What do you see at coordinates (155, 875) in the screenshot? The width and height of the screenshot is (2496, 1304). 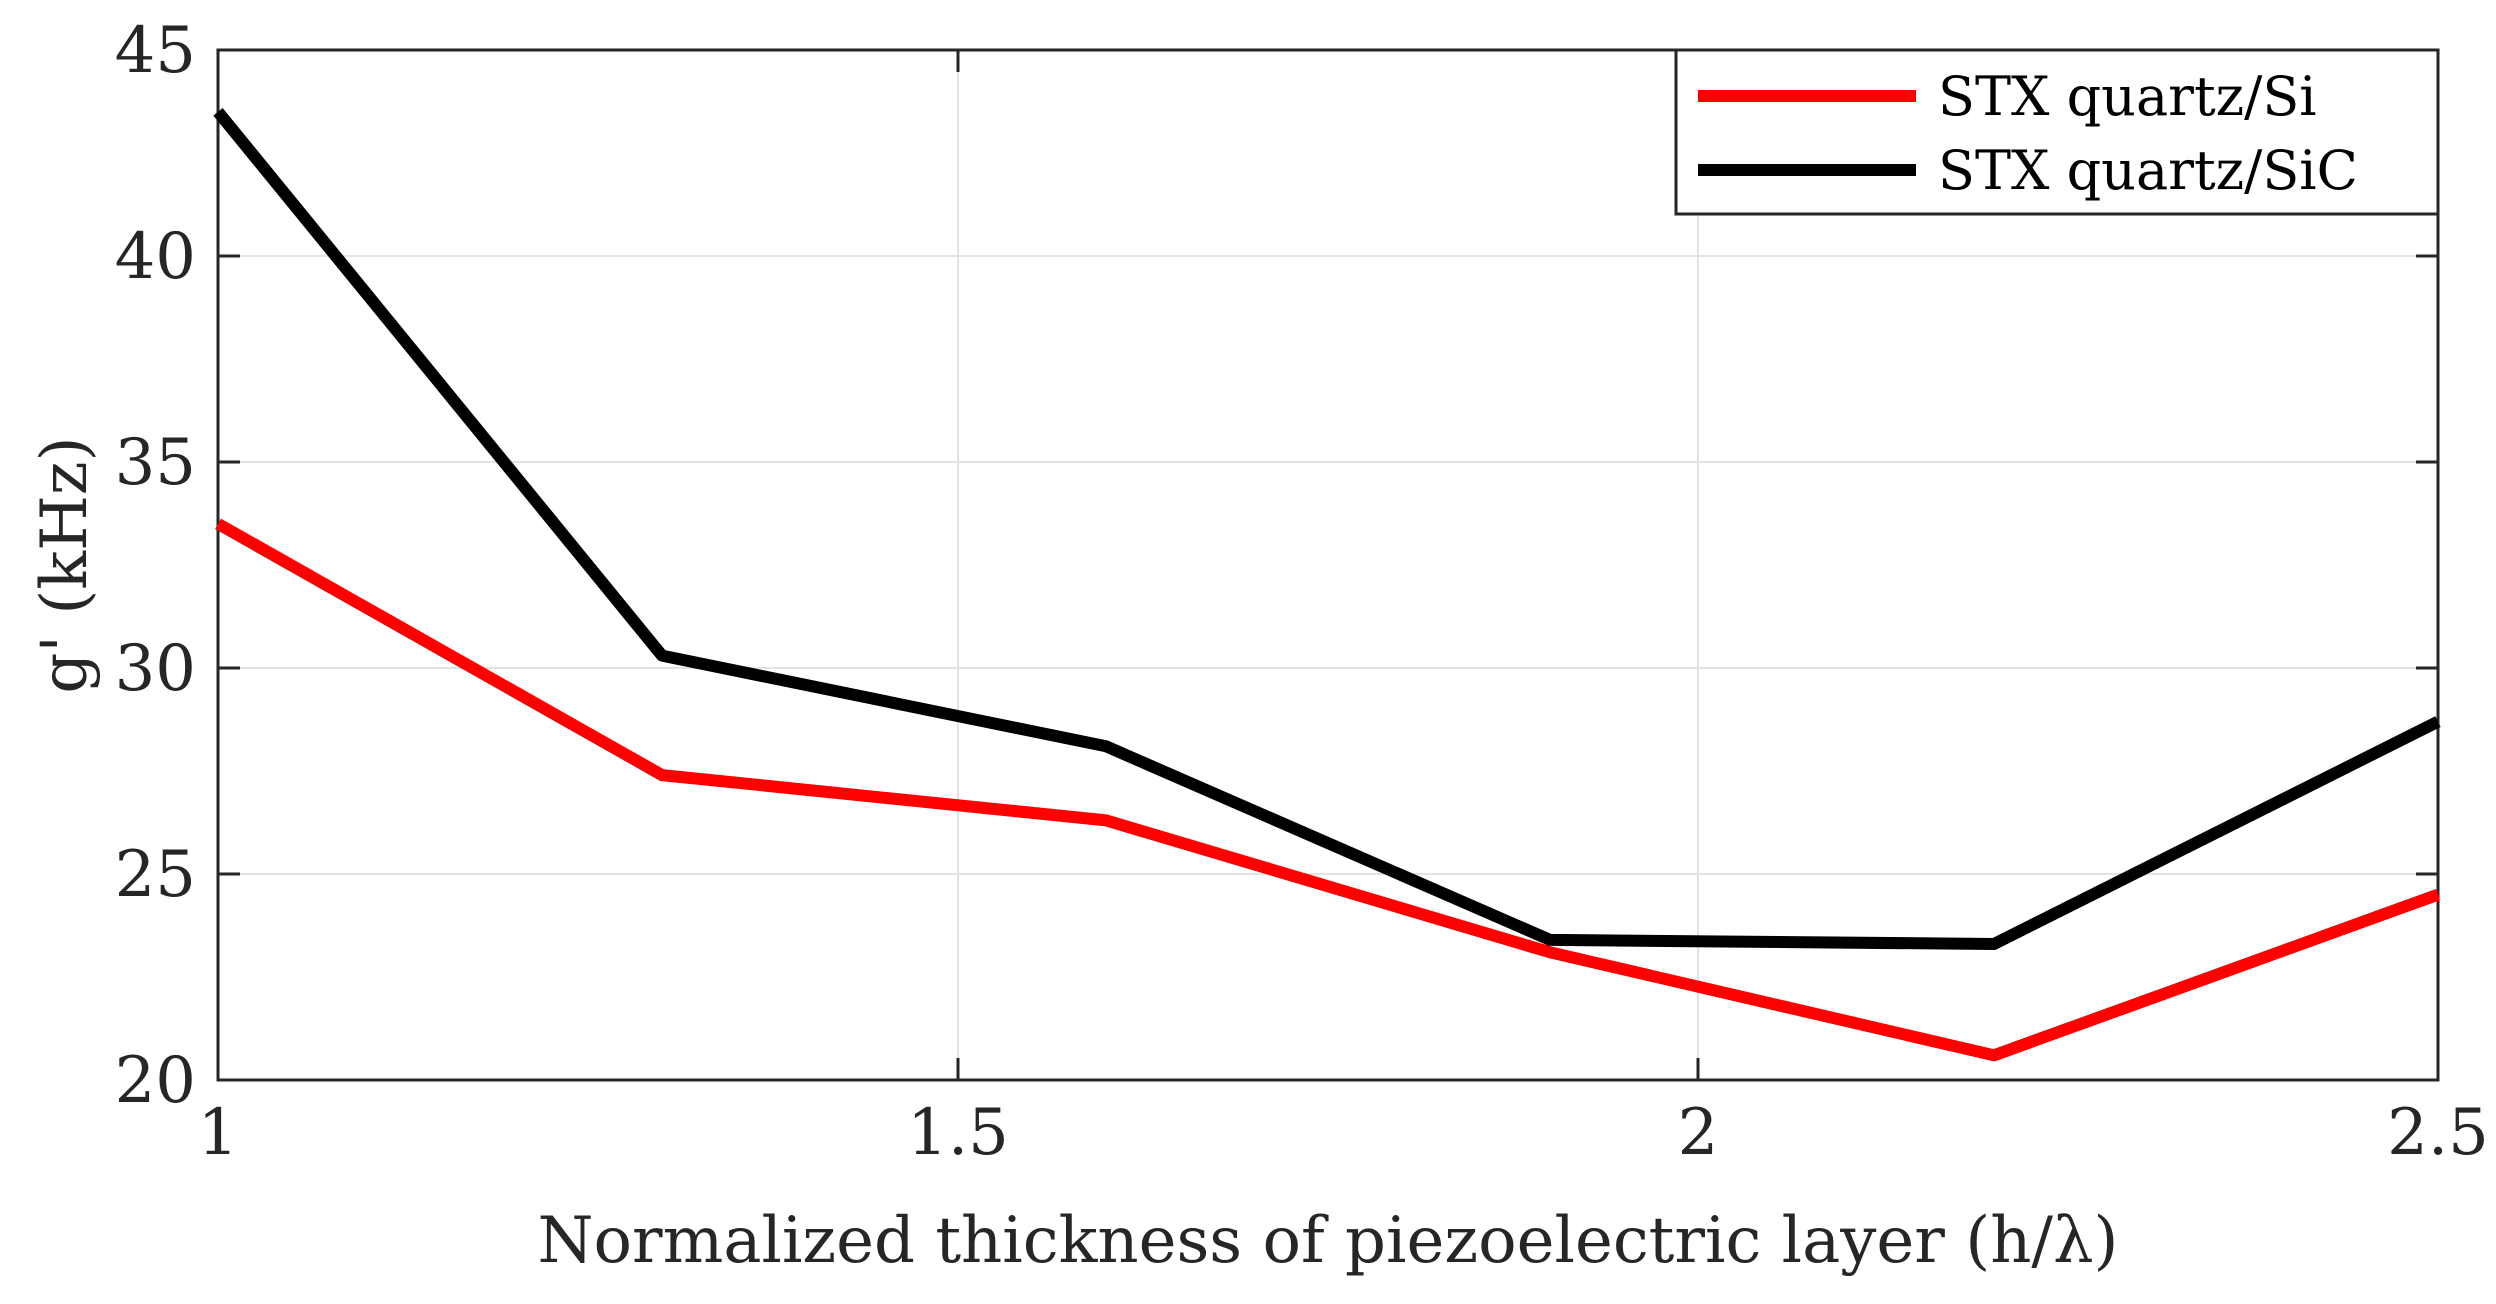 I see `y-tick-label: 25` at bounding box center [155, 875].